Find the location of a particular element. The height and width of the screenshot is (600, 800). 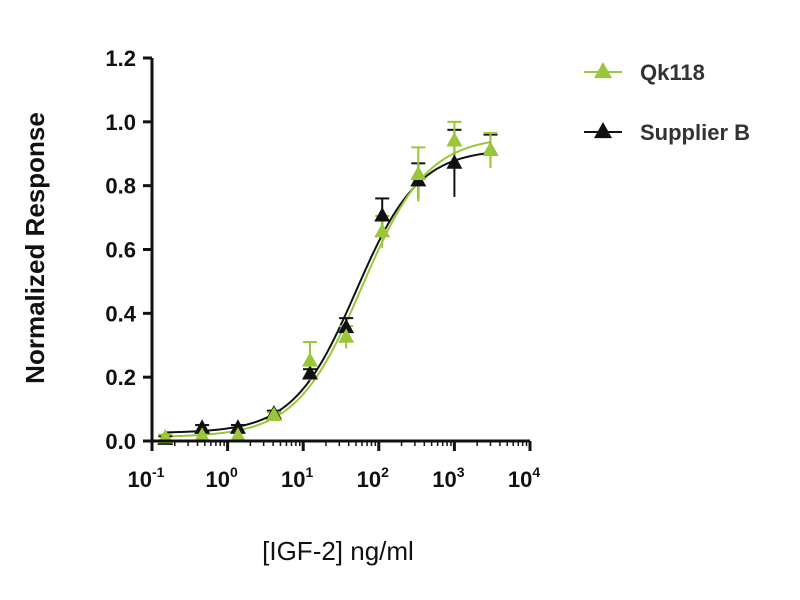

legend-label: Supplier B is located at coordinates (695, 132).